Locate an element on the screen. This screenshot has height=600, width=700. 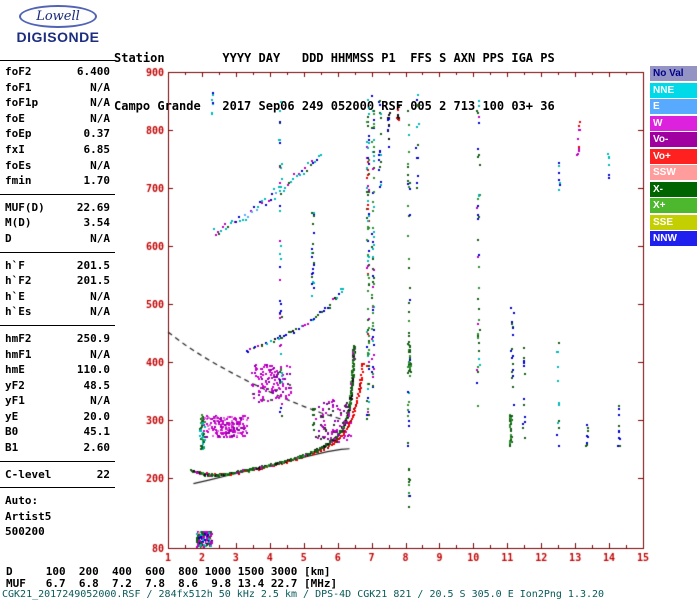
parameter-row-foep: foEp 0.37 is located at coordinates (57, 134).